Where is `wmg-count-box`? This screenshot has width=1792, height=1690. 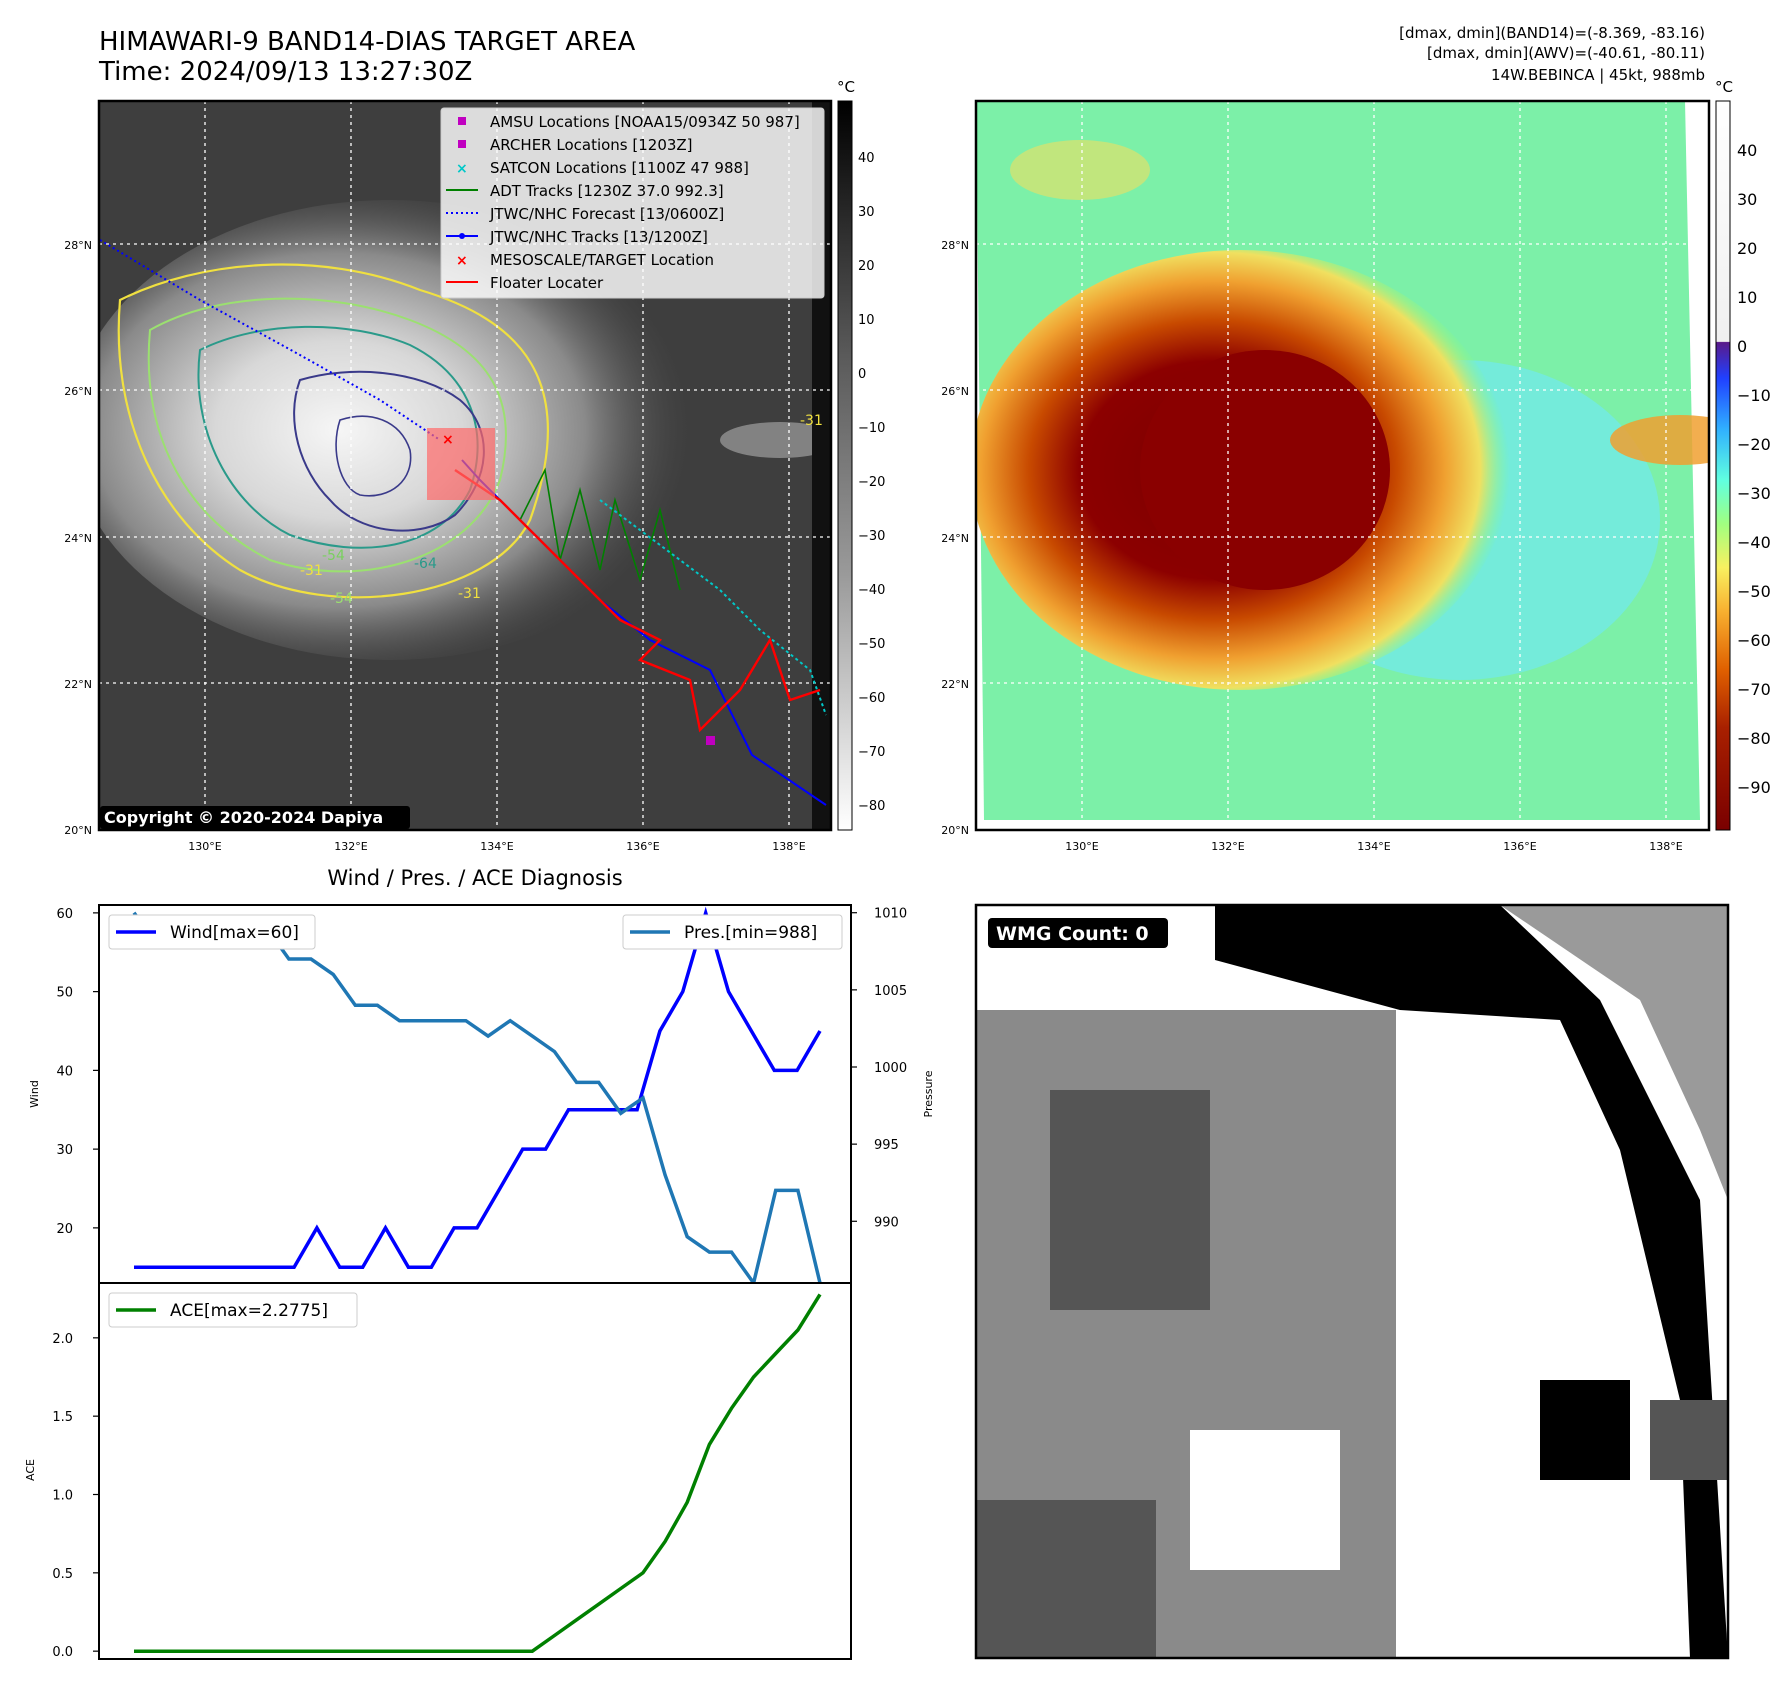
wmg-count-box is located at coordinates (1078, 933).